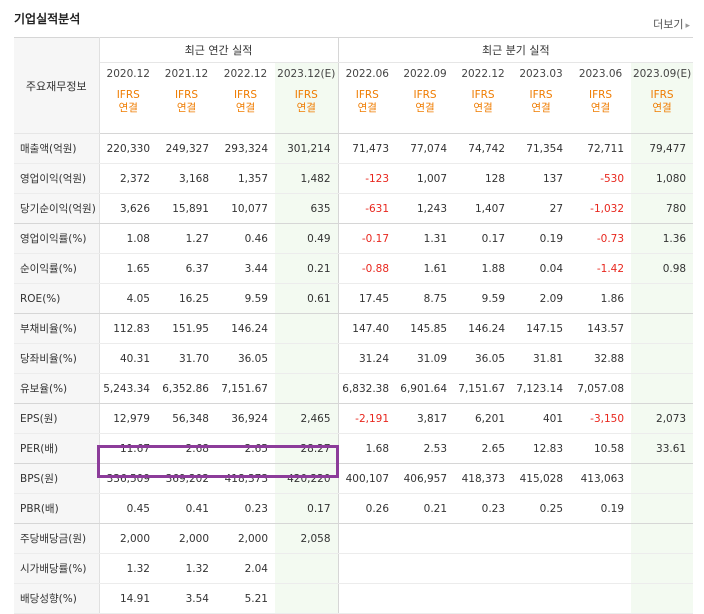 This screenshot has width=704, height=614. I want to click on table-cell: 36,924, so click(245, 418).